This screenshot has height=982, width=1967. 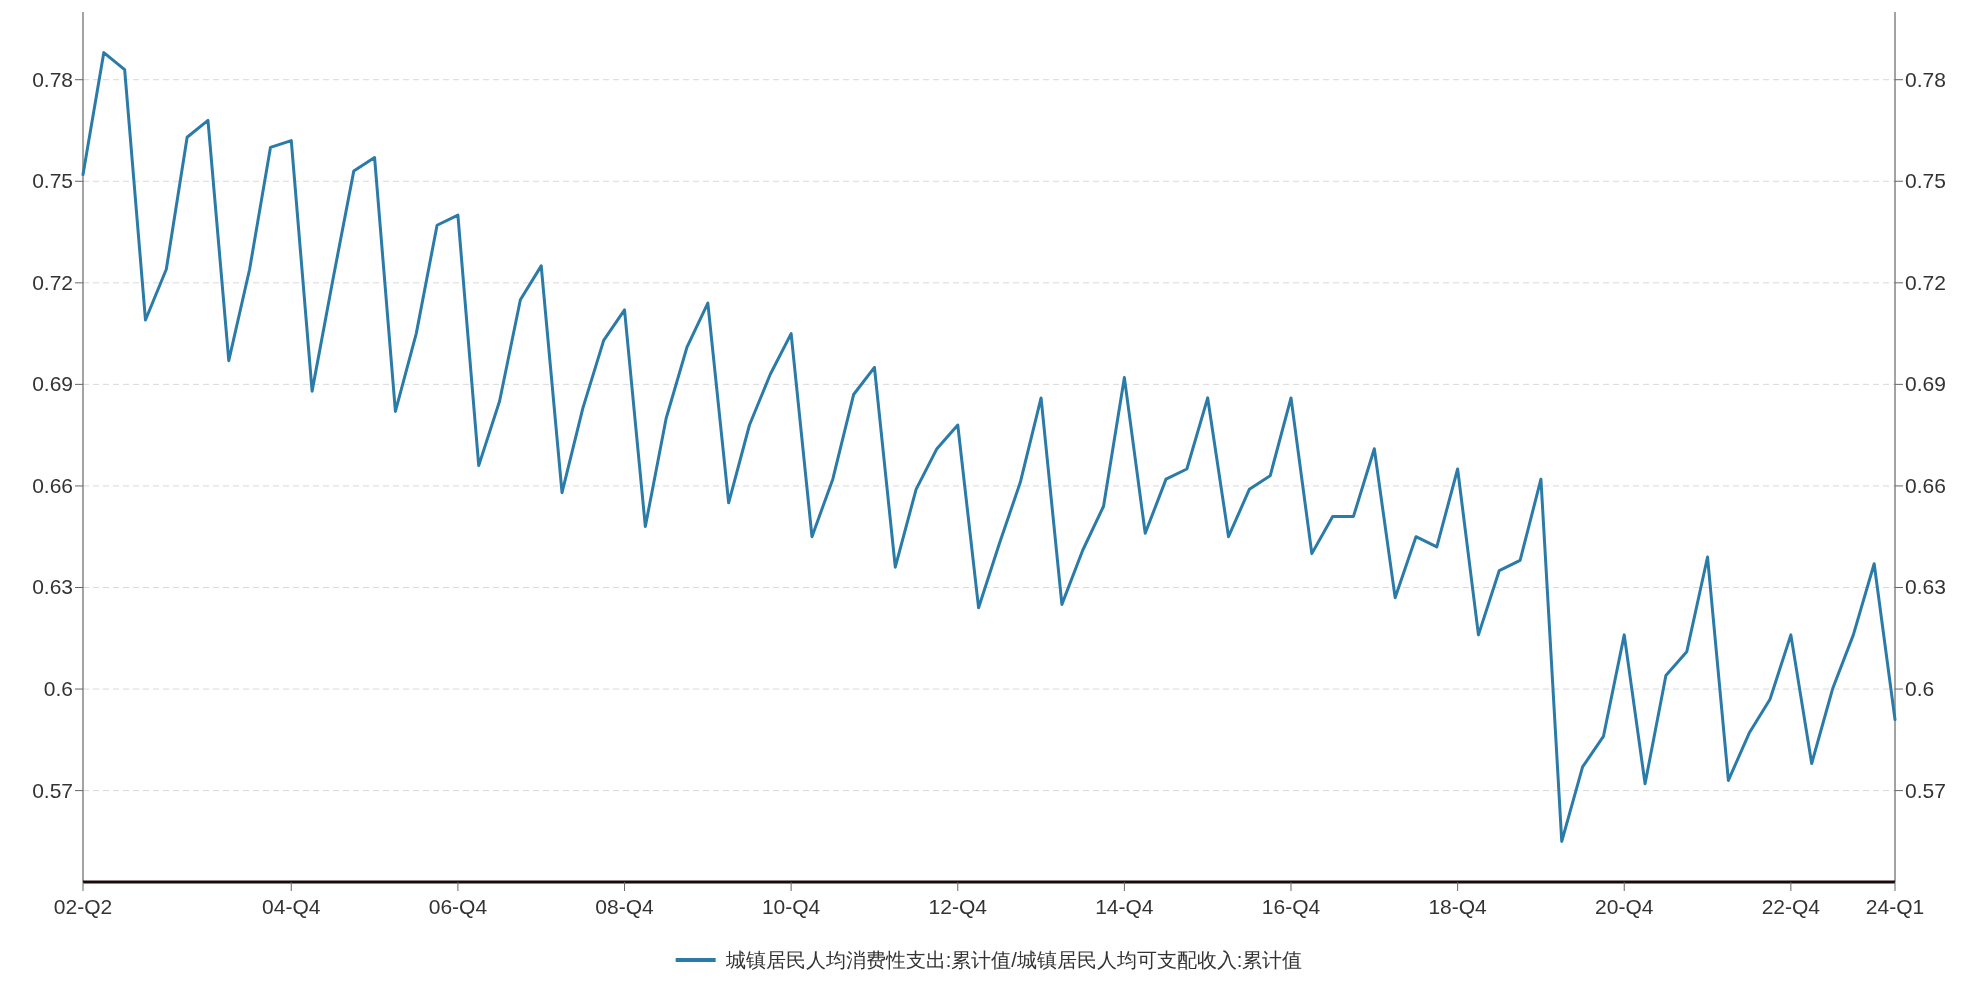 What do you see at coordinates (1925, 282) in the screenshot?
I see `y2-tick-label: 0.72` at bounding box center [1925, 282].